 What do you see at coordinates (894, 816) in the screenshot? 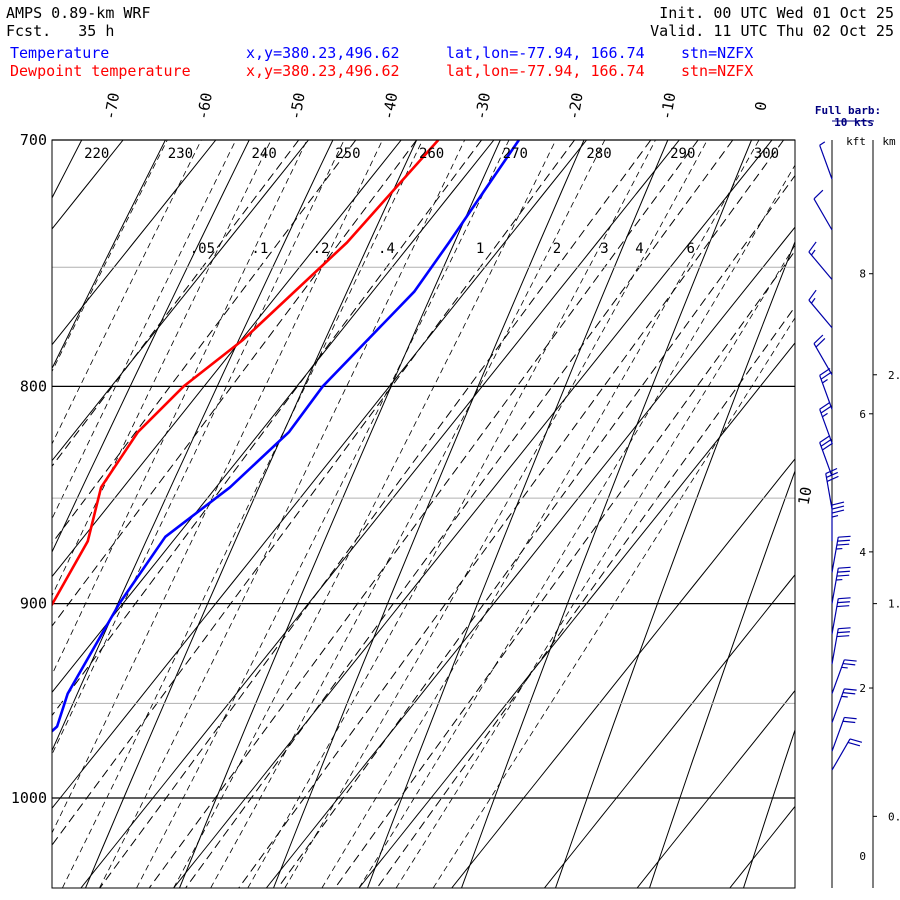
I see `km-tick-label: 0.` at bounding box center [894, 816].